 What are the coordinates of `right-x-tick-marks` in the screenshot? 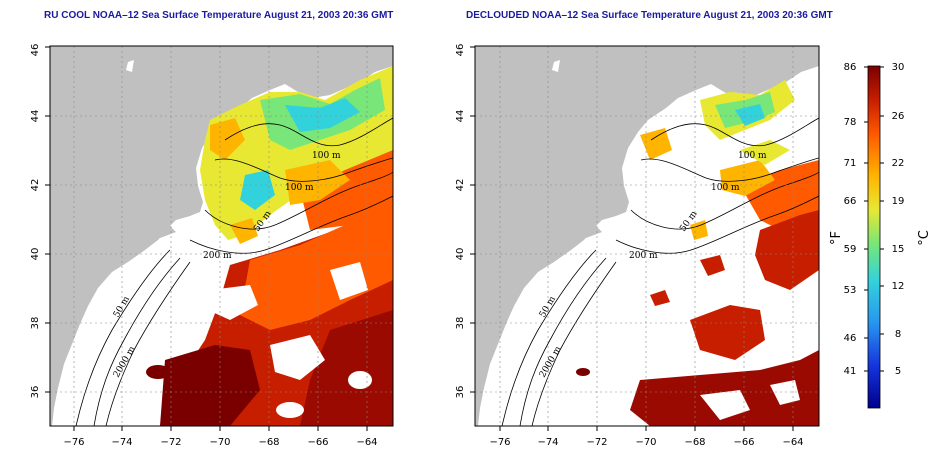 It's located at (646, 428).